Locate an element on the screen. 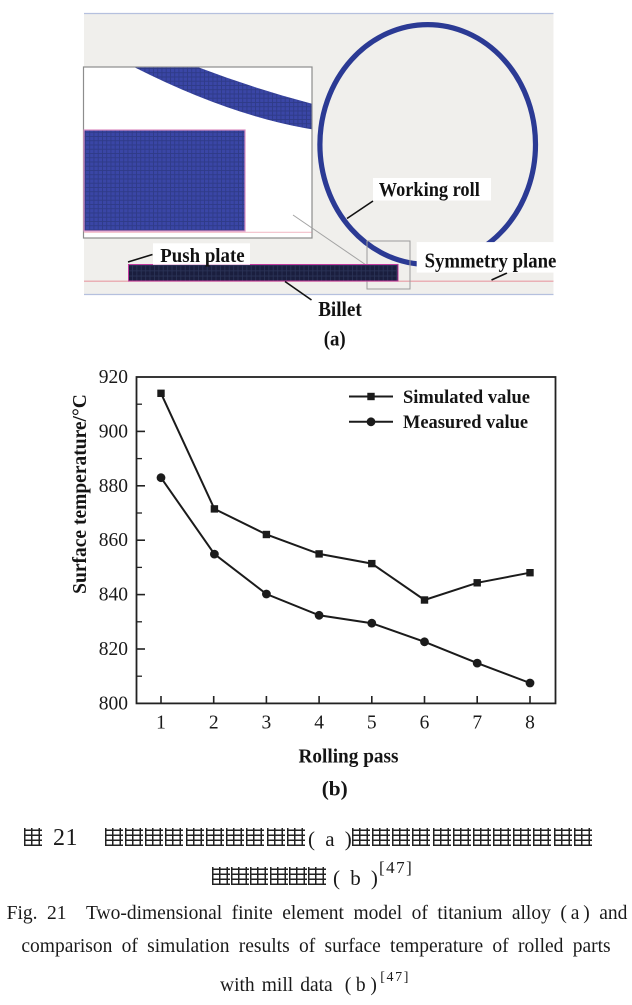 The image size is (632, 1005). svg-text: Surface temperature/°C is located at coordinates (80, 494).